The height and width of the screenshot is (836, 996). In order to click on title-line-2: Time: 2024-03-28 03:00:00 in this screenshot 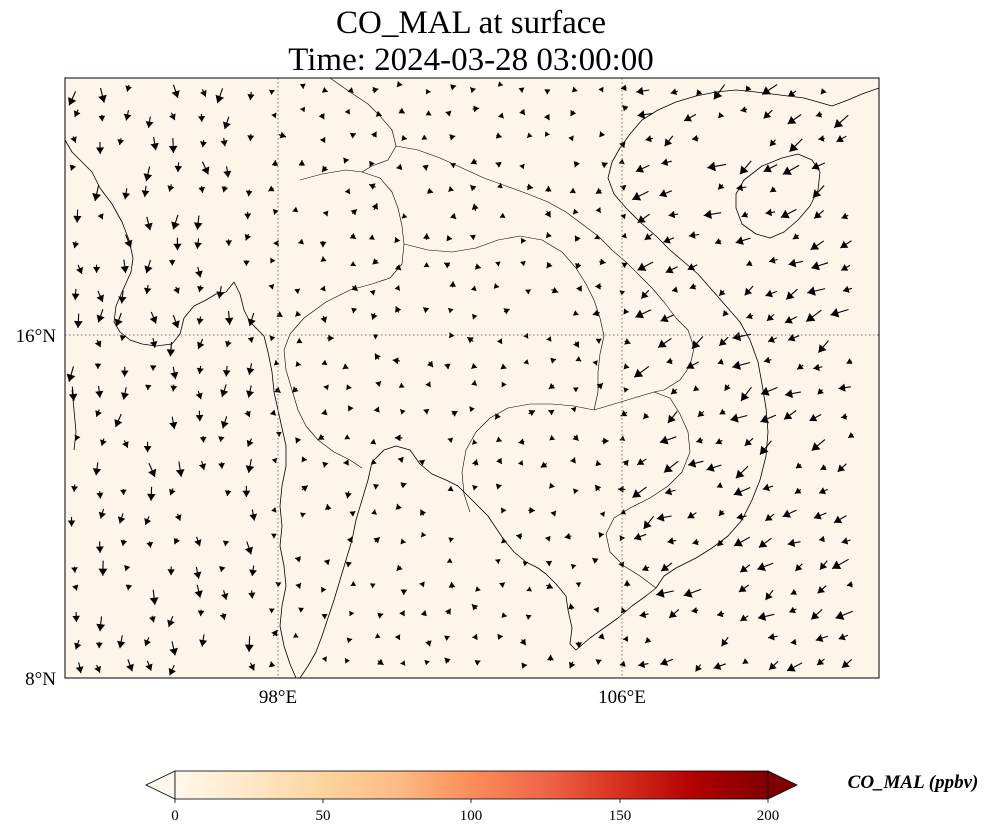, I will do `click(470, 60)`.